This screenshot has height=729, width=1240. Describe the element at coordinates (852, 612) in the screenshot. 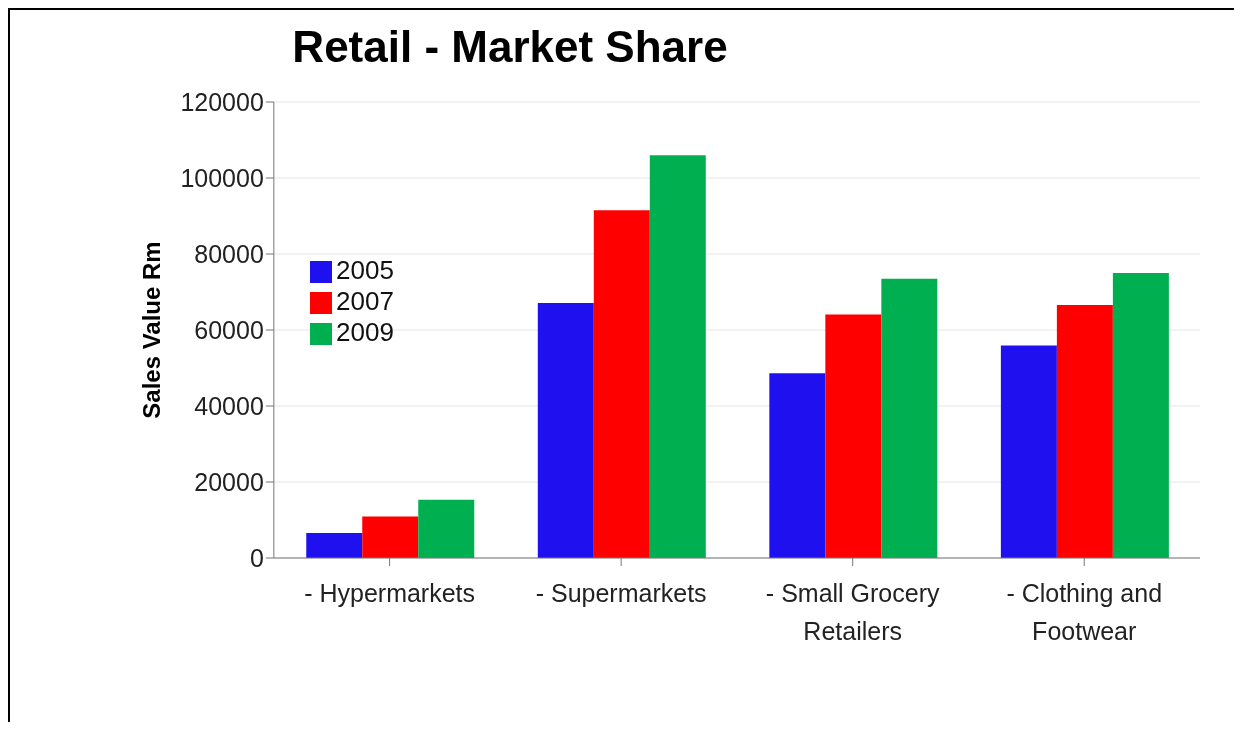

I see `x-tick-label: - Small Grocery Retailers` at that location.